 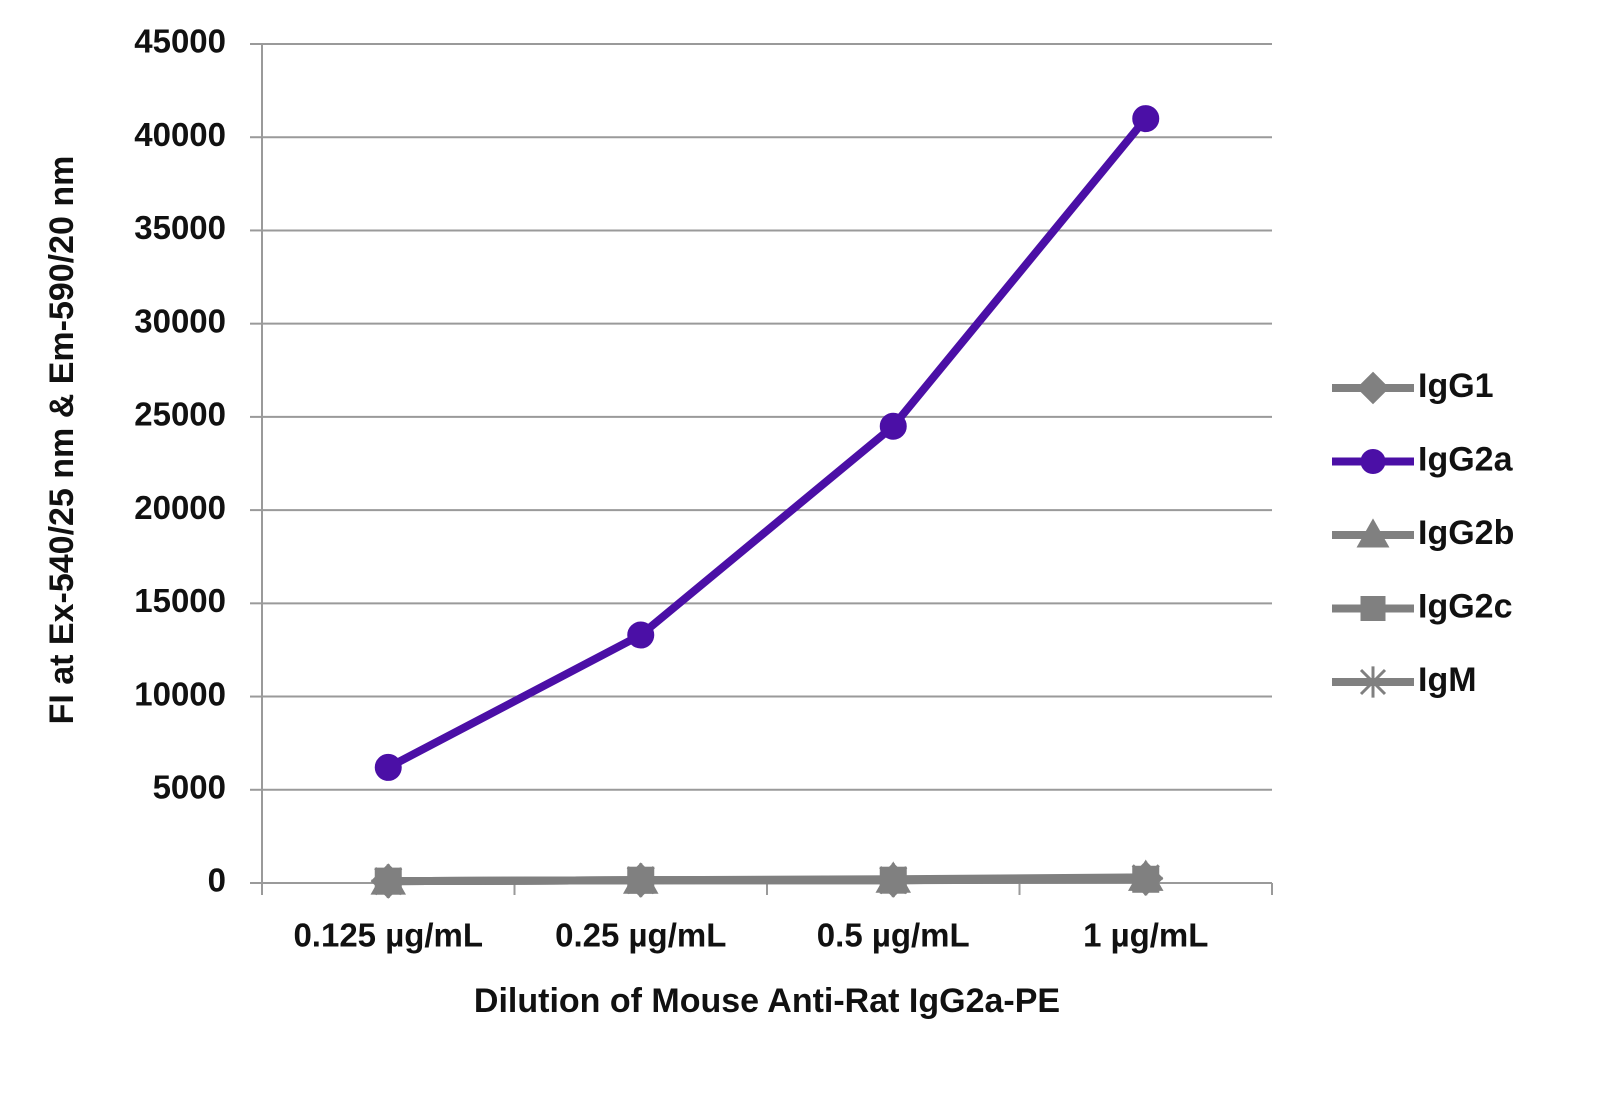 I want to click on y-tick-label: 30000, so click(x=180, y=320).